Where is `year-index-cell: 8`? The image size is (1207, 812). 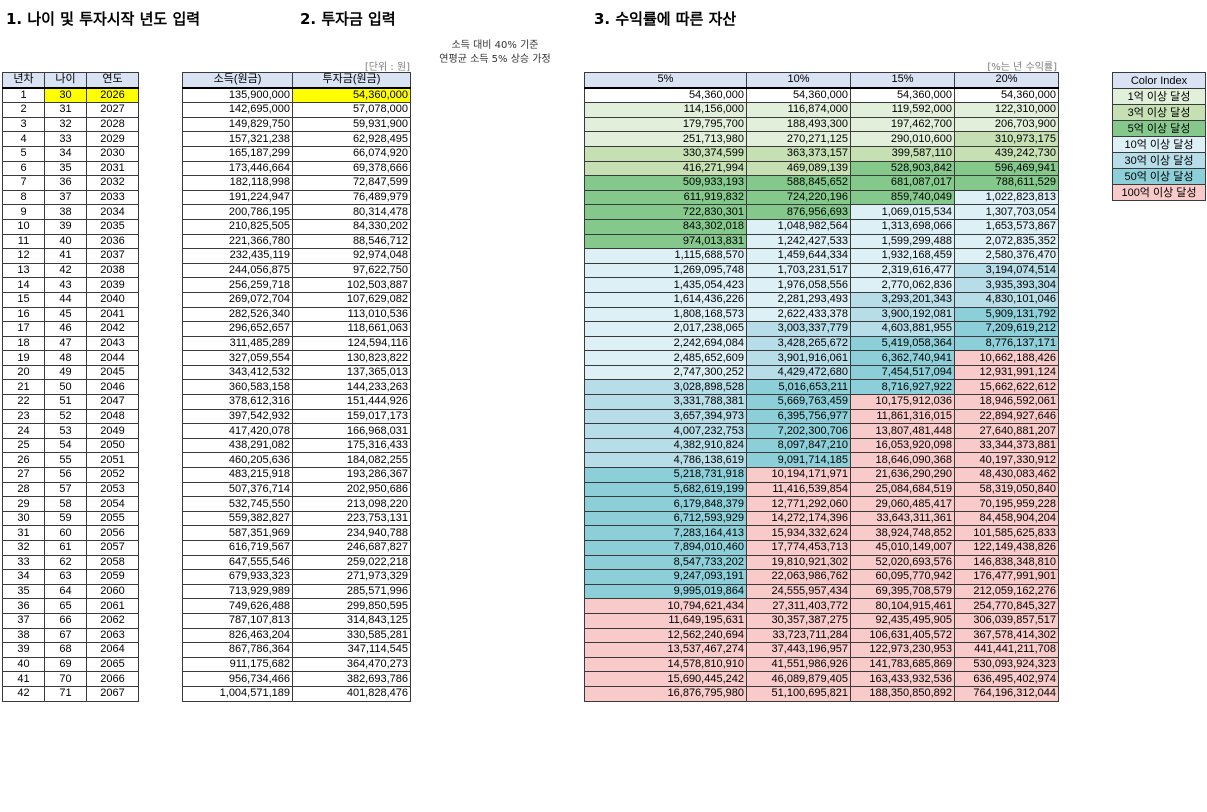
year-index-cell: 8 is located at coordinates (23, 197).